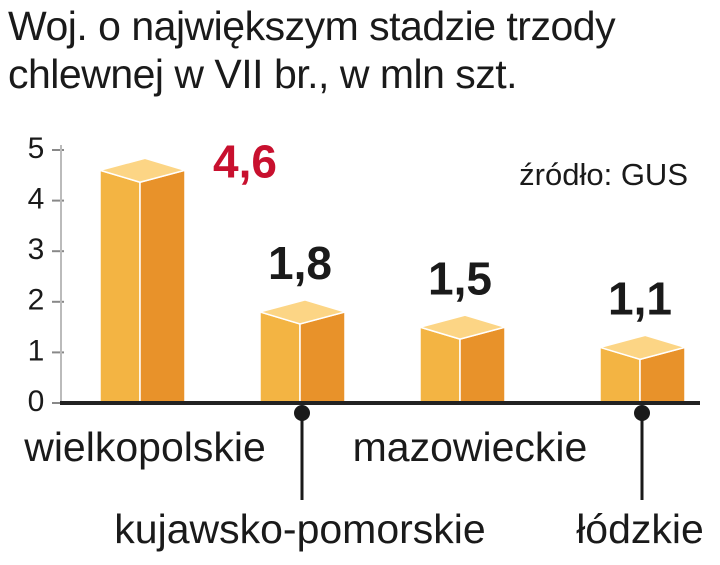 The width and height of the screenshot is (720, 565). What do you see at coordinates (36, 401) in the screenshot?
I see `y-tick-label: 0` at bounding box center [36, 401].